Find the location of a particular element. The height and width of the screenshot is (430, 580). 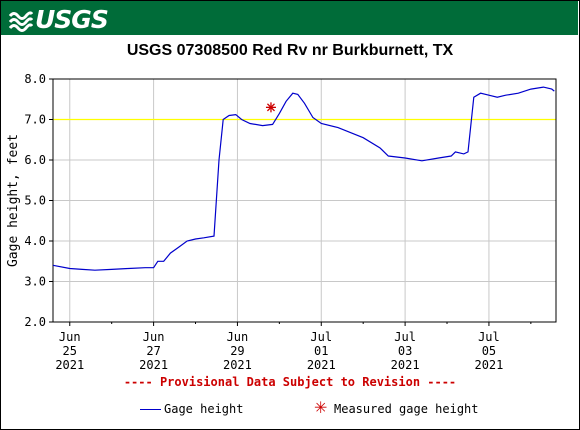

y-tick-label: 2.0 is located at coordinates (35, 322).